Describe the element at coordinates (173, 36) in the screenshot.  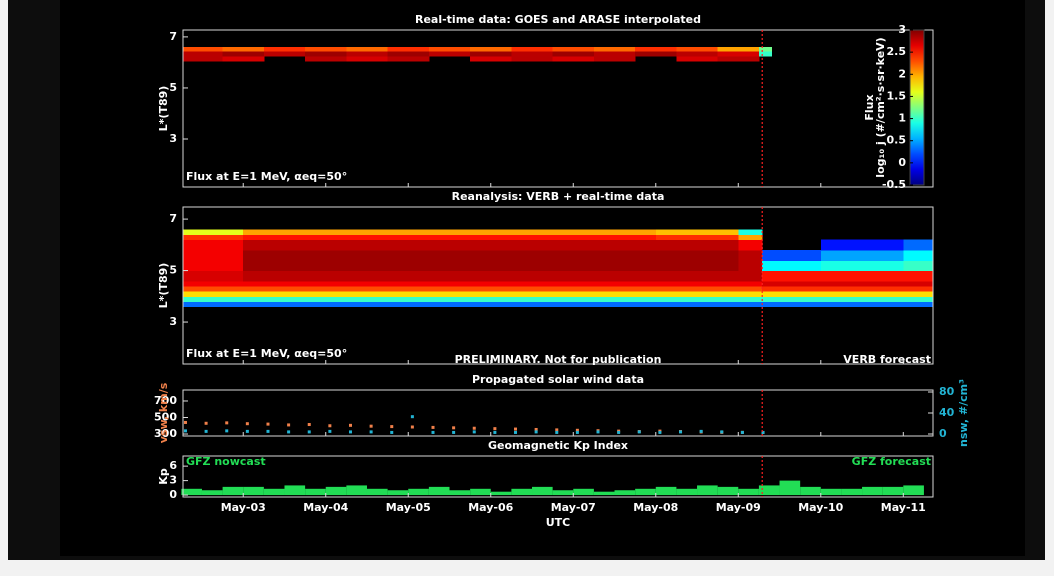
I see `y-tick-label: 7` at that location.